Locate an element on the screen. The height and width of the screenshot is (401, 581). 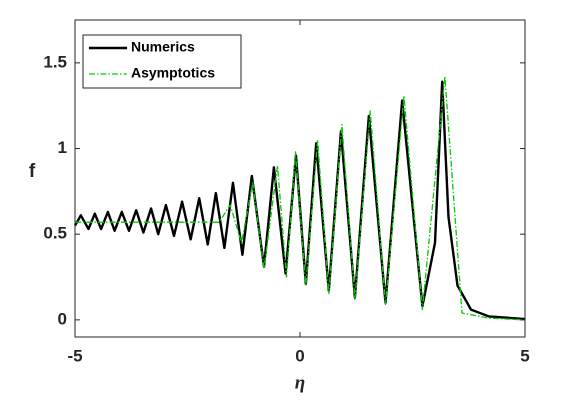
y-tick-label: 0.5 is located at coordinates (55, 233).